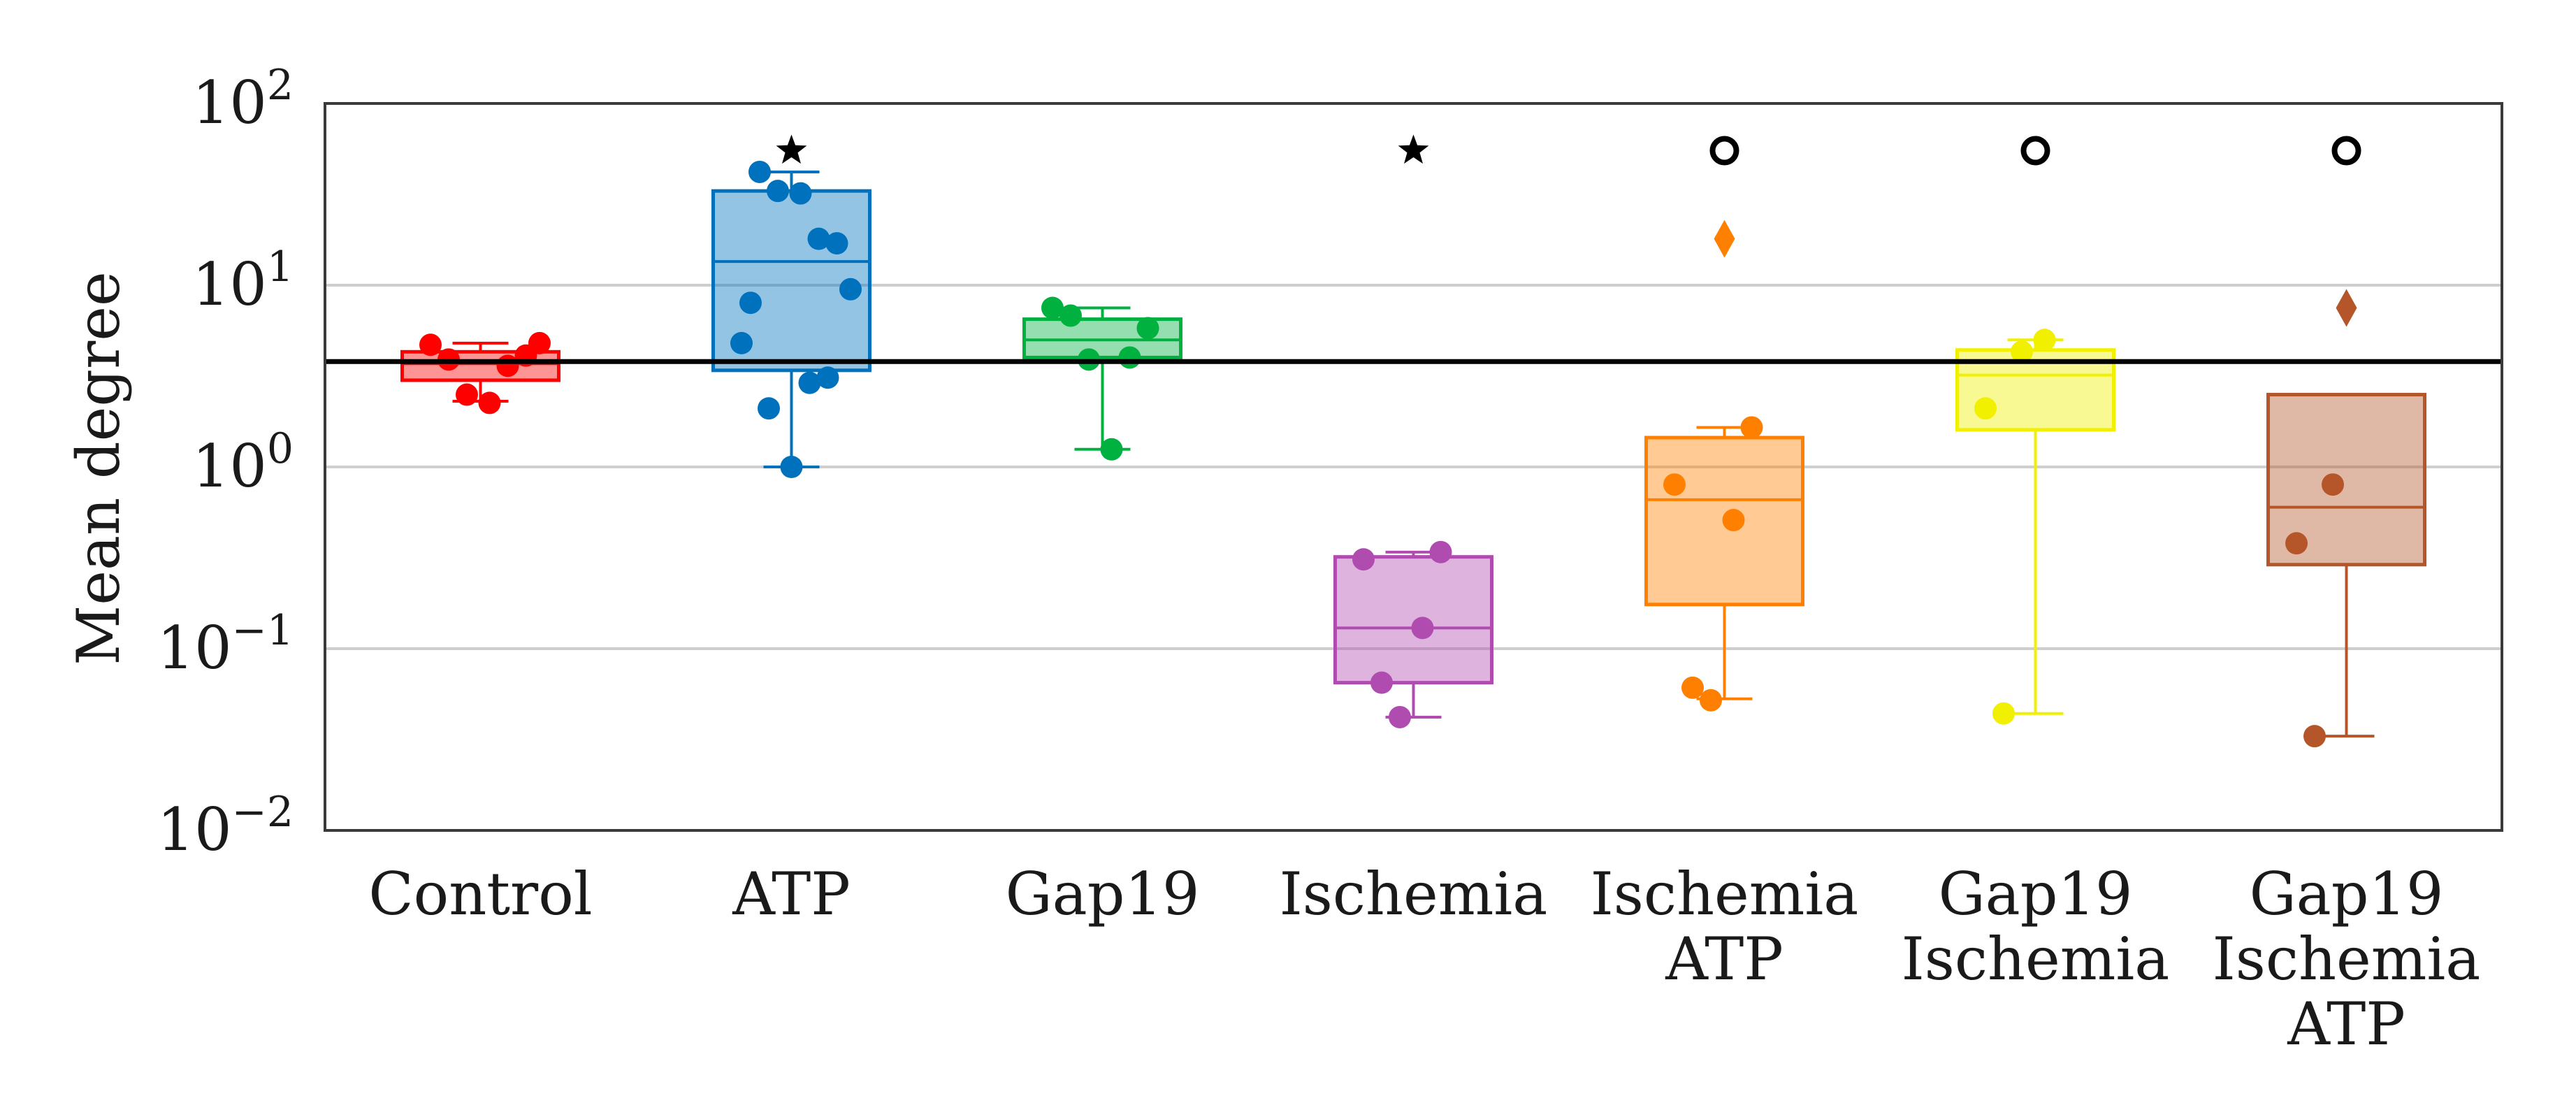  I want to click on x-tick-label: Ischemia, so click(1414, 894).